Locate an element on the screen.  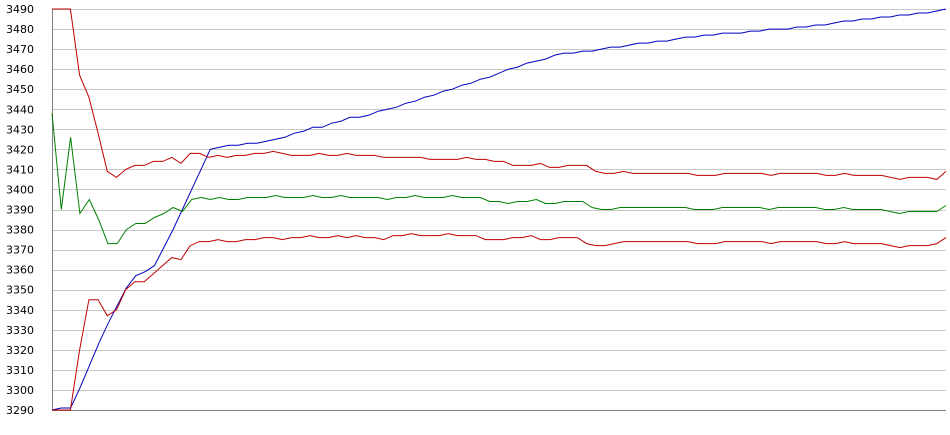
y-tick-label: 3460 is located at coordinates (20, 69).